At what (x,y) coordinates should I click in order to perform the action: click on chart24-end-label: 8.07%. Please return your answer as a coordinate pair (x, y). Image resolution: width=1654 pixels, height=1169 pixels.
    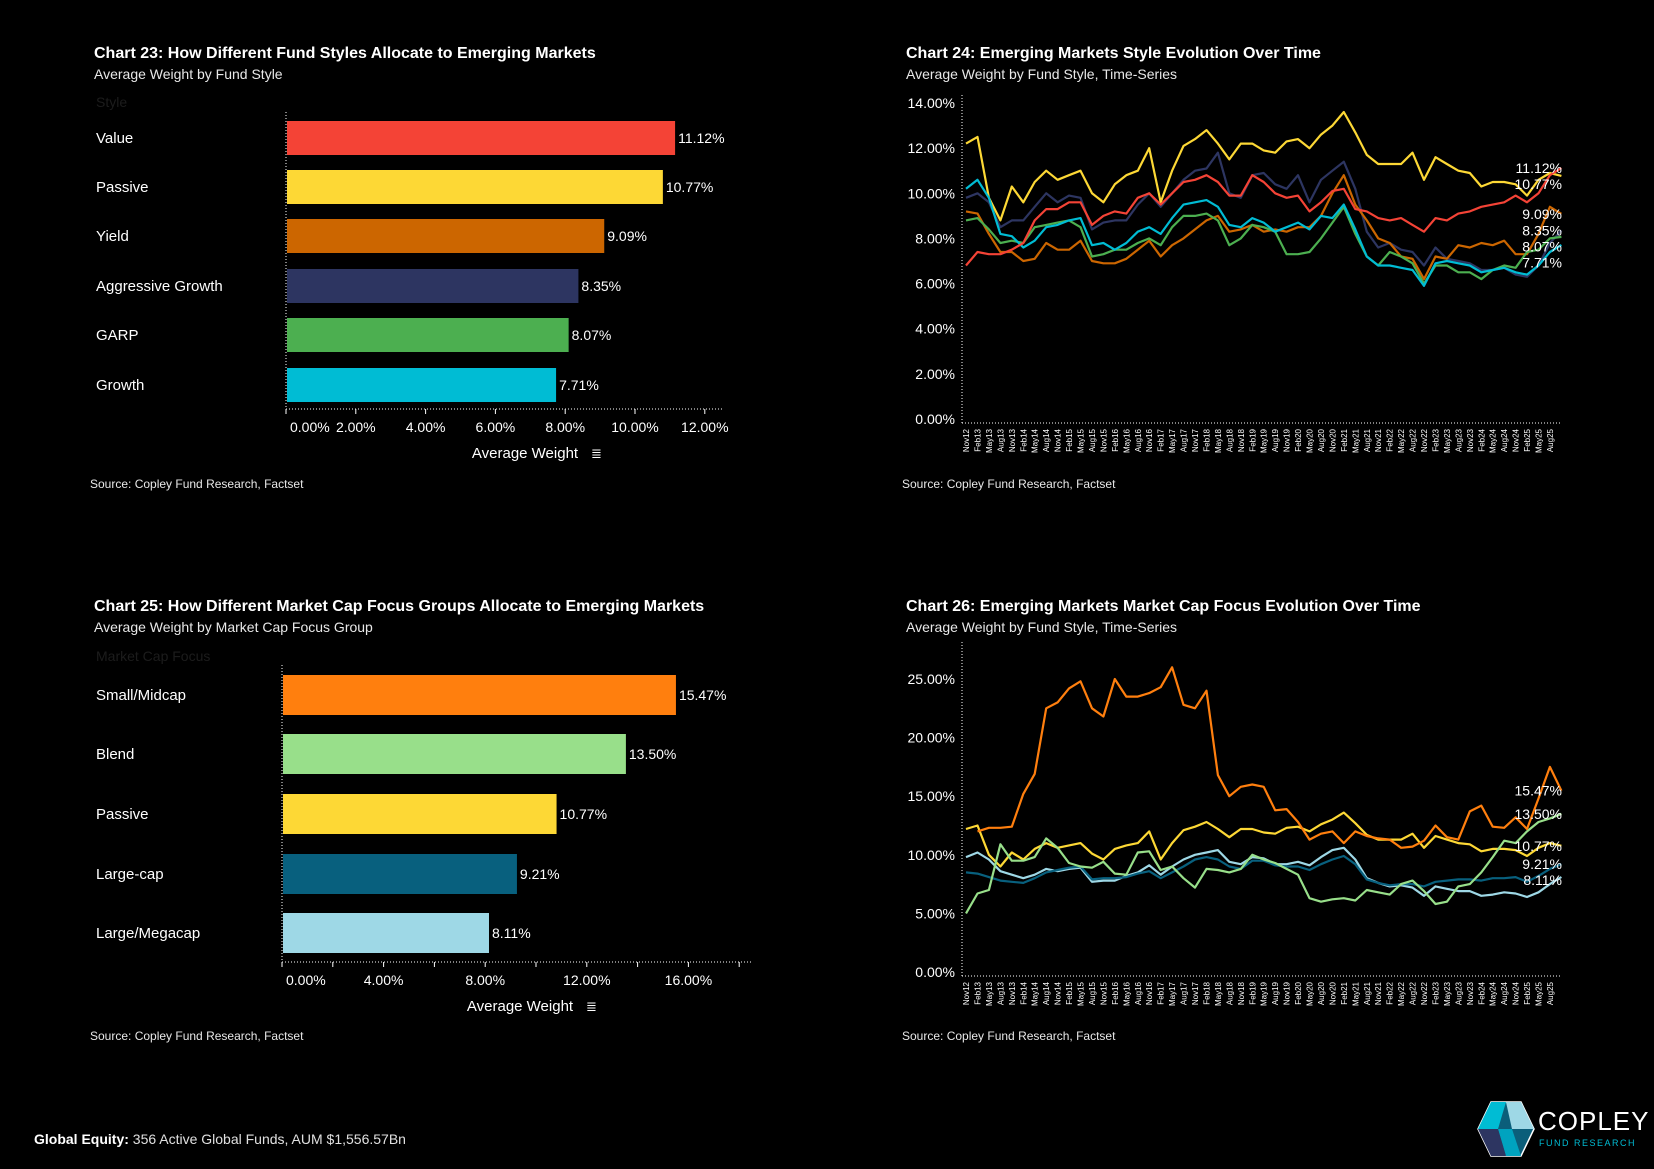
    Looking at the image, I should click on (1542, 247).